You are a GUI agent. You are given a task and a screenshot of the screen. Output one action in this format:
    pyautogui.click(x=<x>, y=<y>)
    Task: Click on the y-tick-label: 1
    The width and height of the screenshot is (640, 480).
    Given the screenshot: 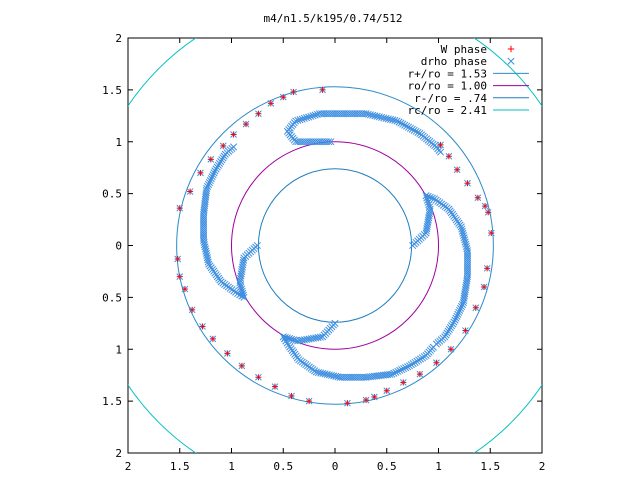 What is the action you would take?
    pyautogui.click(x=118, y=142)
    